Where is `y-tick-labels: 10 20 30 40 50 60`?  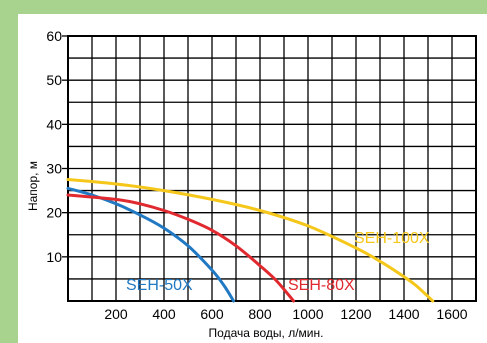
y-tick-labels: 10 20 30 40 50 60 is located at coordinates (57, 146).